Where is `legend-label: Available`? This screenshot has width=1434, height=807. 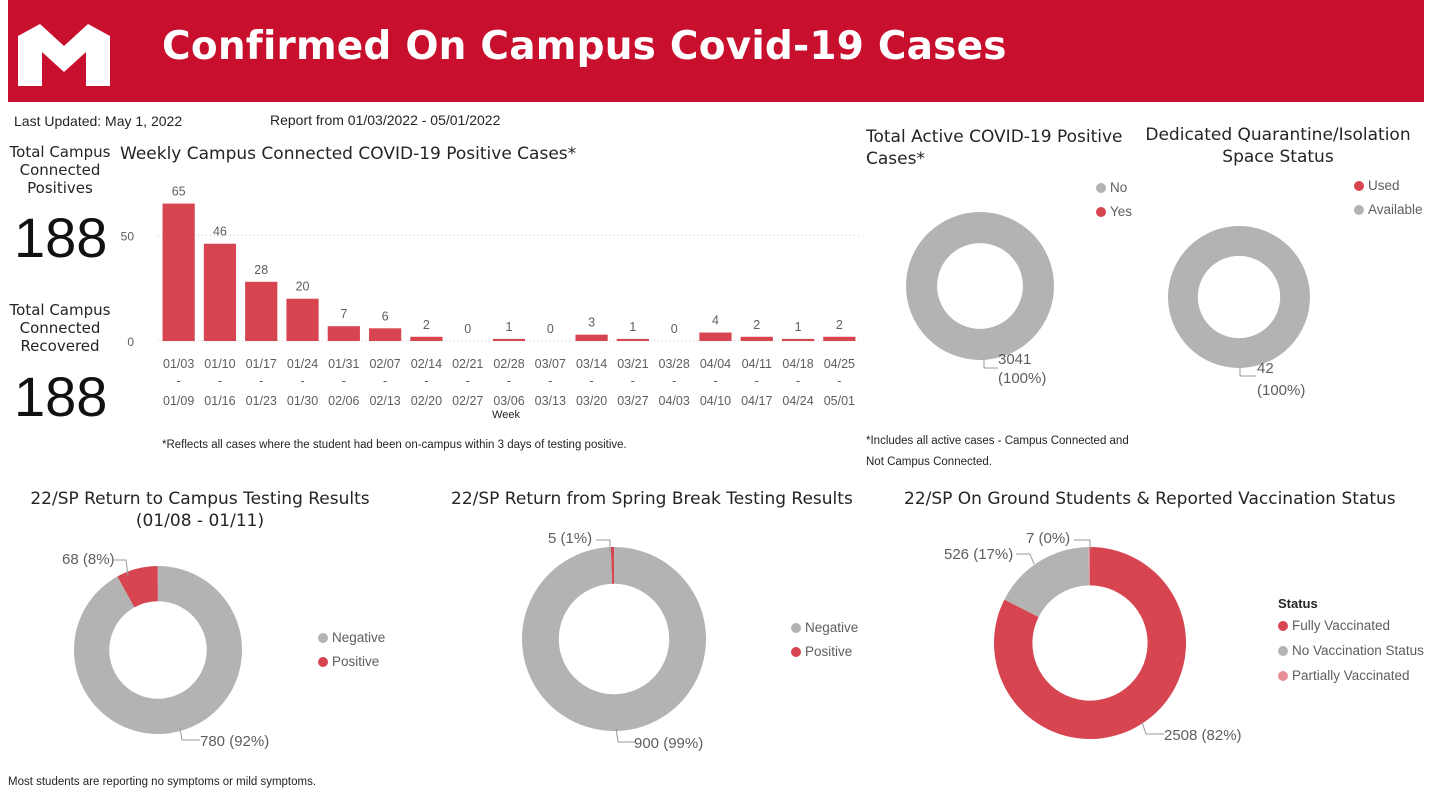
legend-label: Available is located at coordinates (1395, 209).